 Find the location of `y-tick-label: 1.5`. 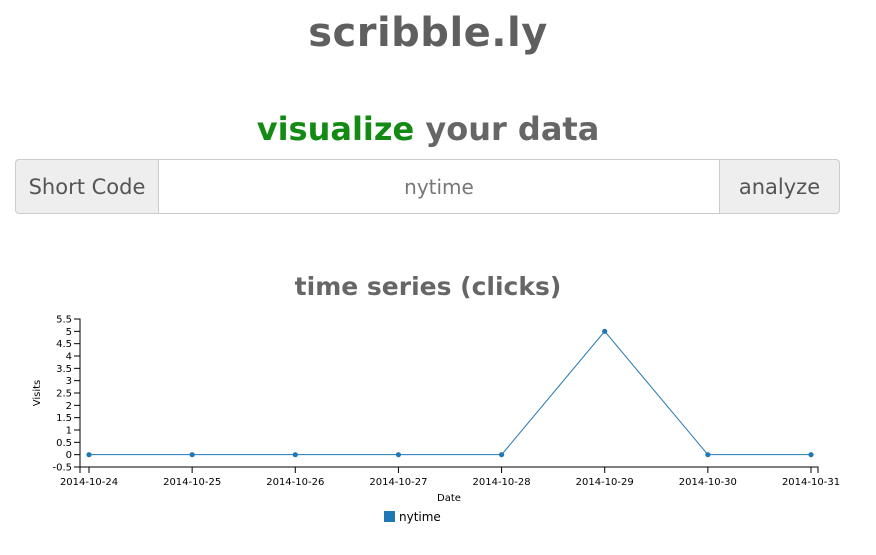

y-tick-label: 1.5 is located at coordinates (64, 418).